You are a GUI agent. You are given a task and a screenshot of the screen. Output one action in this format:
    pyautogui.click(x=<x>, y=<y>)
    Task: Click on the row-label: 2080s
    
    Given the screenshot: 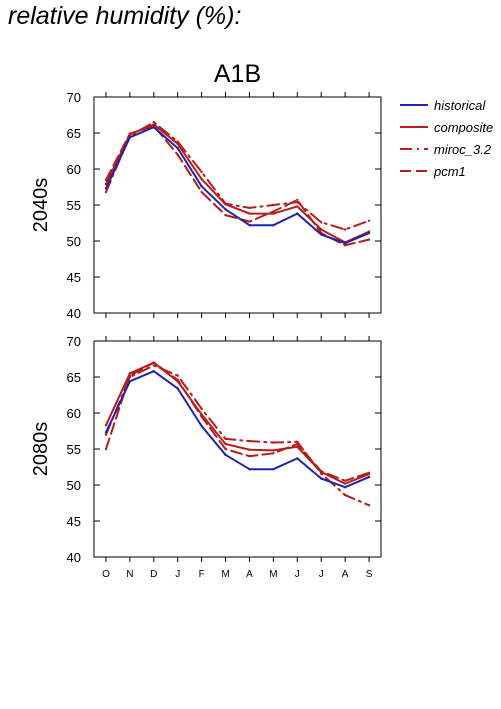 What is the action you would take?
    pyautogui.click(x=41, y=449)
    